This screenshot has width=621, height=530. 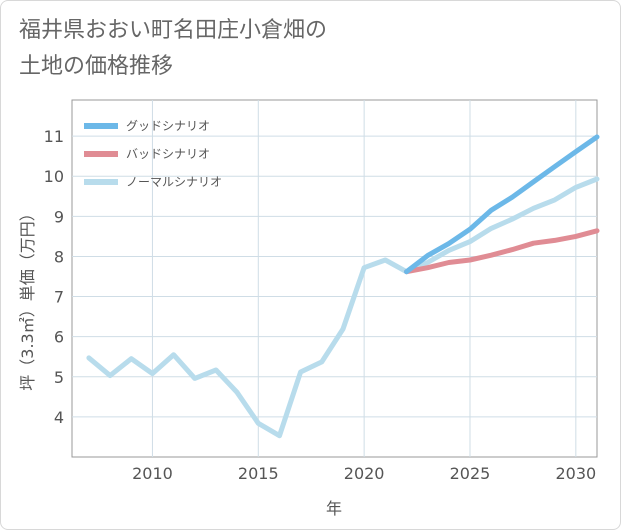 What do you see at coordinates (96, 66) in the screenshot?
I see `chart-title-line-2: 土地の価格推移` at bounding box center [96, 66].